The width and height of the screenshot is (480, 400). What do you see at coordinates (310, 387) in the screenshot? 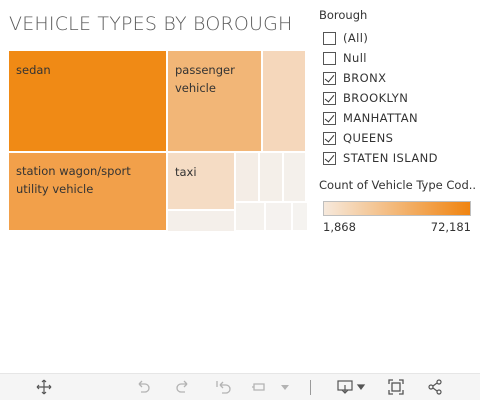
I see `toolbar-divider` at bounding box center [310, 387].